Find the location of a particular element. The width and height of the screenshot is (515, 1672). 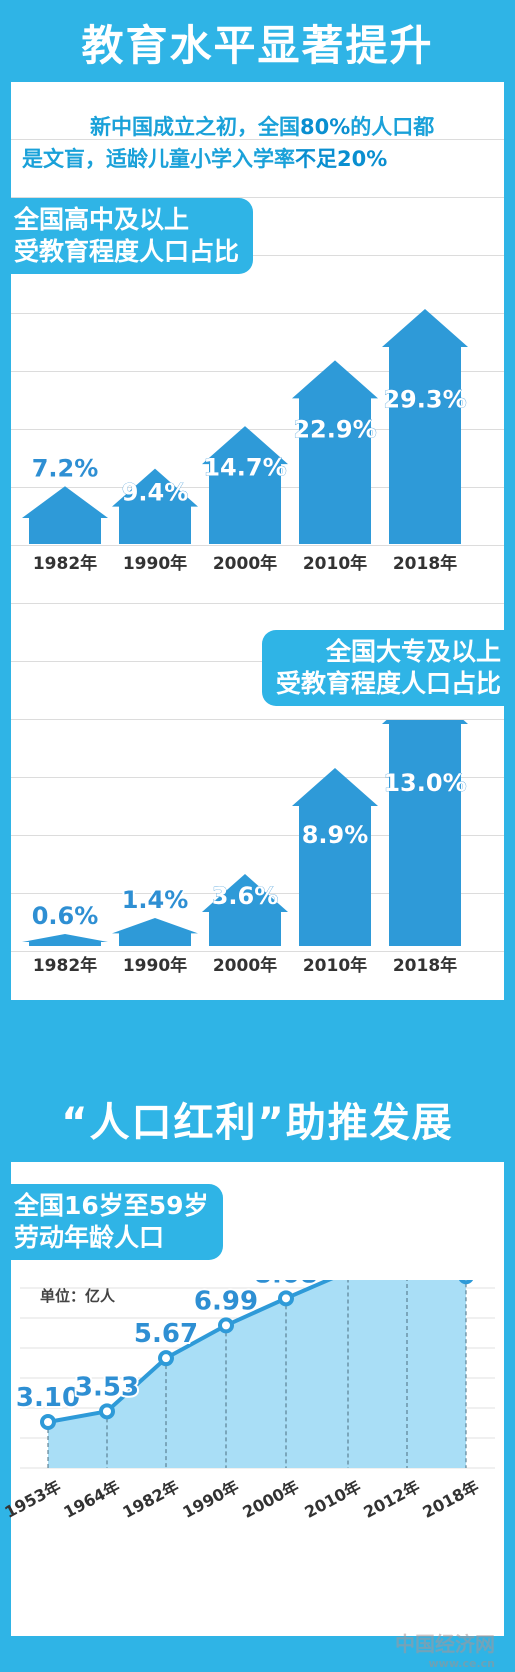

intro-line-2: 是文盲，适龄儿童小学入学率不足20% is located at coordinates (204, 159).